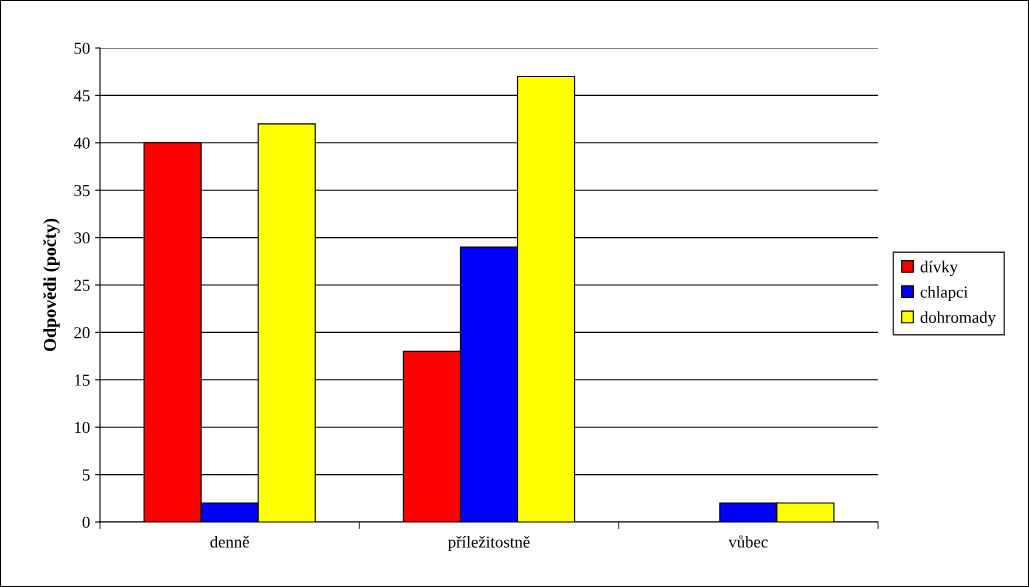  I want to click on legend-label: dívky, so click(939, 268).